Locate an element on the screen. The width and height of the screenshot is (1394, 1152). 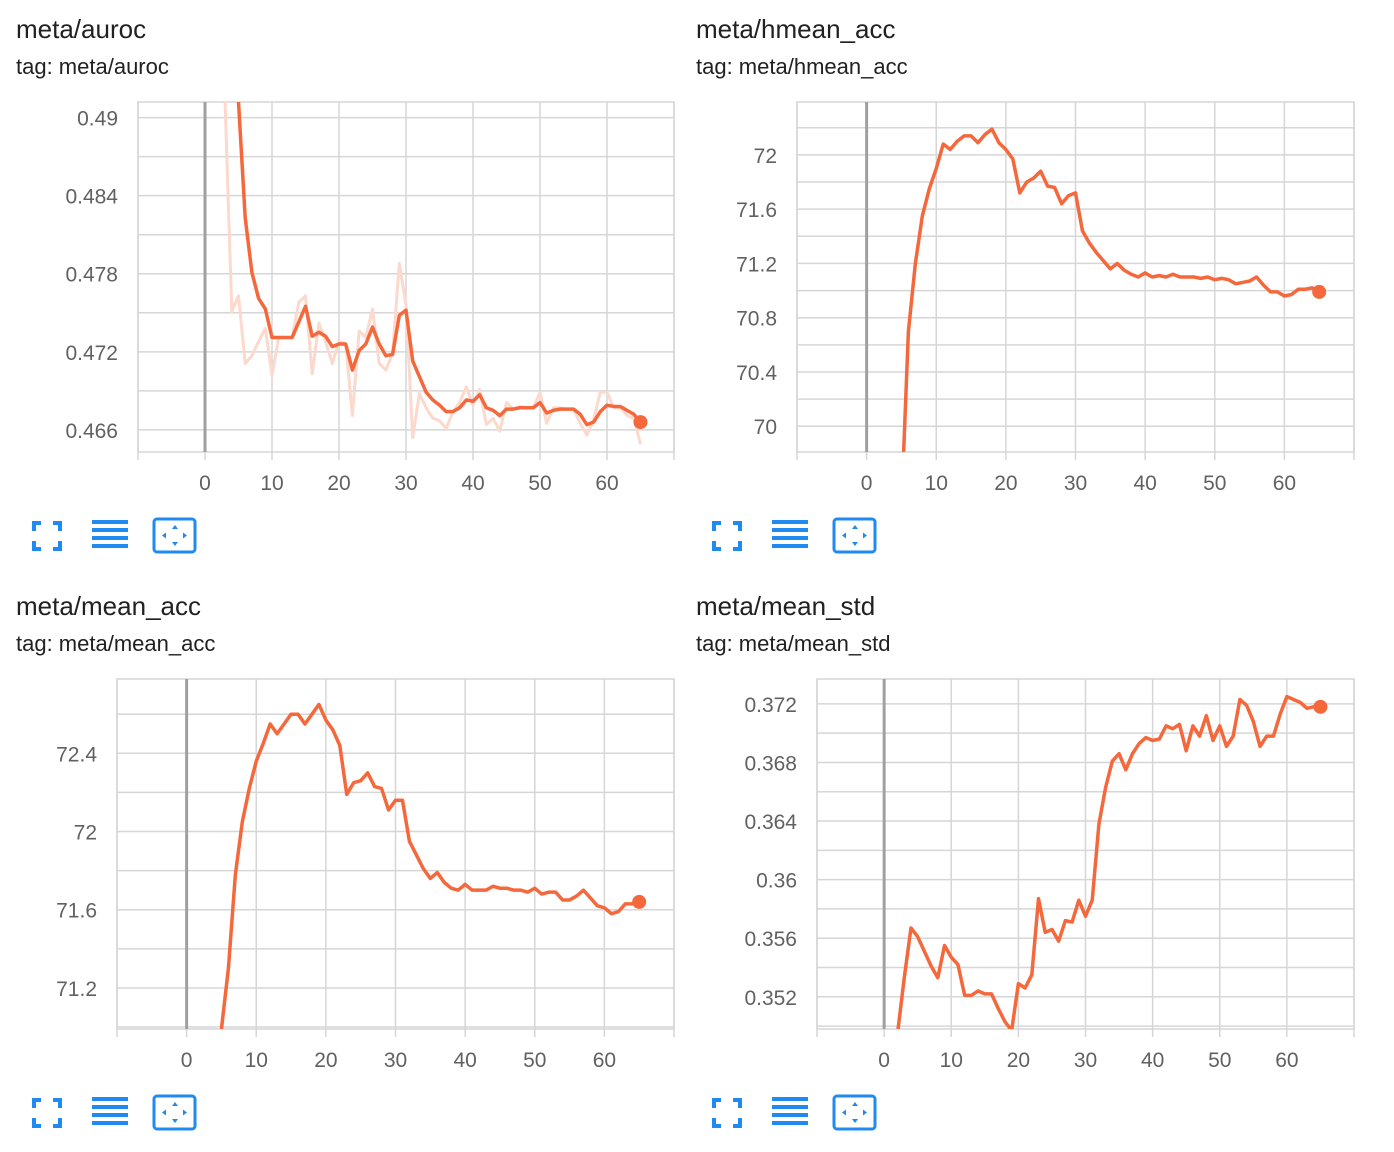
y-tick-label: 72.4 is located at coordinates (76, 754).